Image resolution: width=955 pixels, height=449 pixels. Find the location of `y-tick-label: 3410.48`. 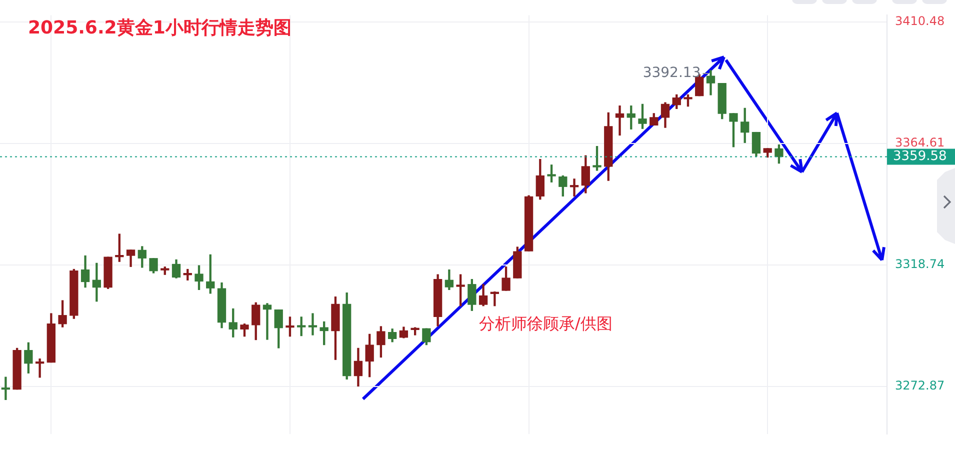

y-tick-label: 3410.48 is located at coordinates (920, 21).